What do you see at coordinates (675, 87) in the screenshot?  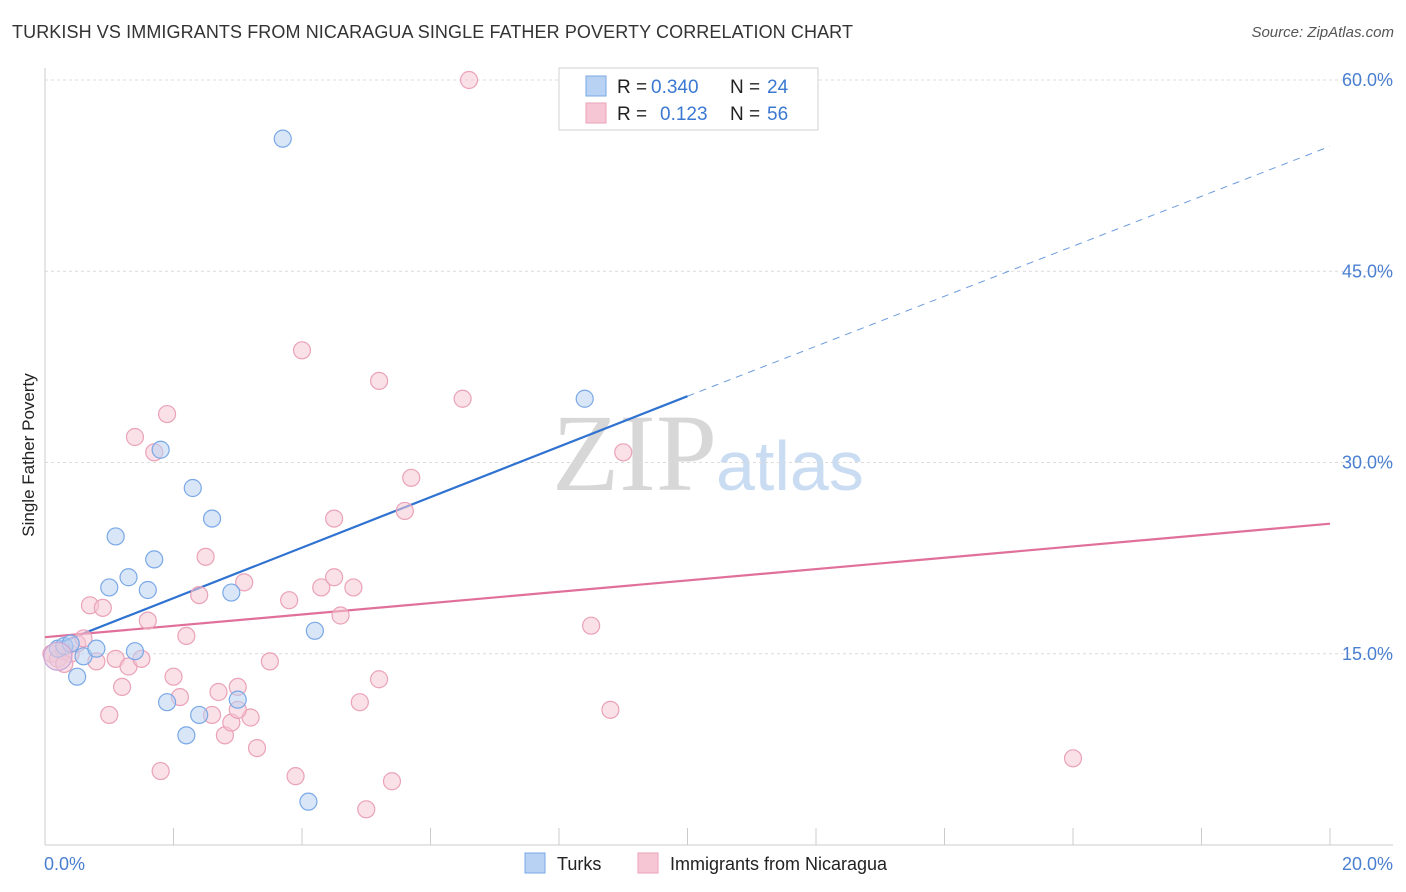 I see `legend-r-value-turks: 0.340` at bounding box center [675, 87].